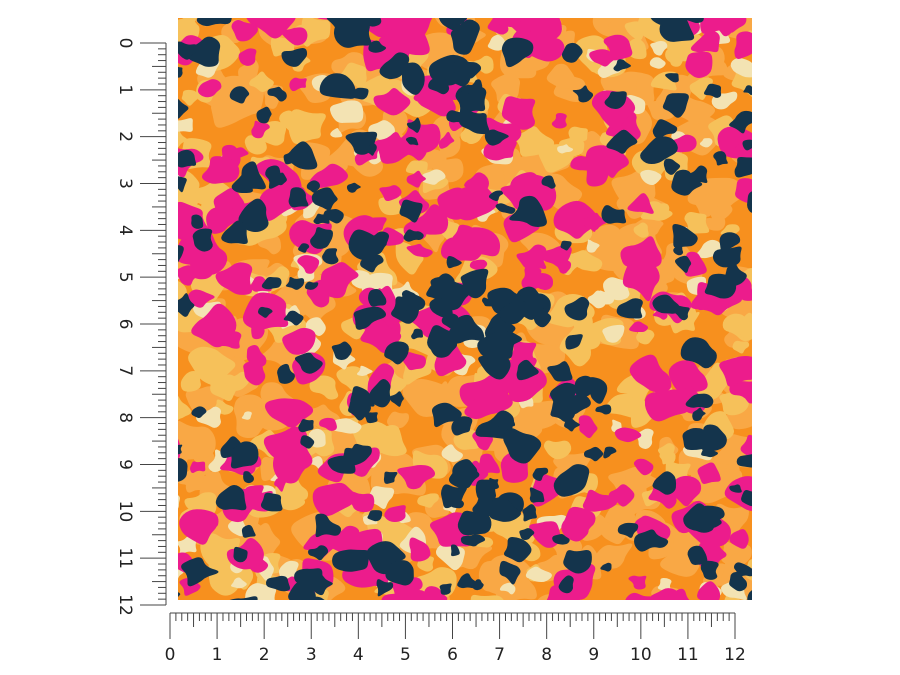 This screenshot has width=900, height=675. Describe the element at coordinates (125, 464) in the screenshot. I see `ruler-label: 9` at that location.